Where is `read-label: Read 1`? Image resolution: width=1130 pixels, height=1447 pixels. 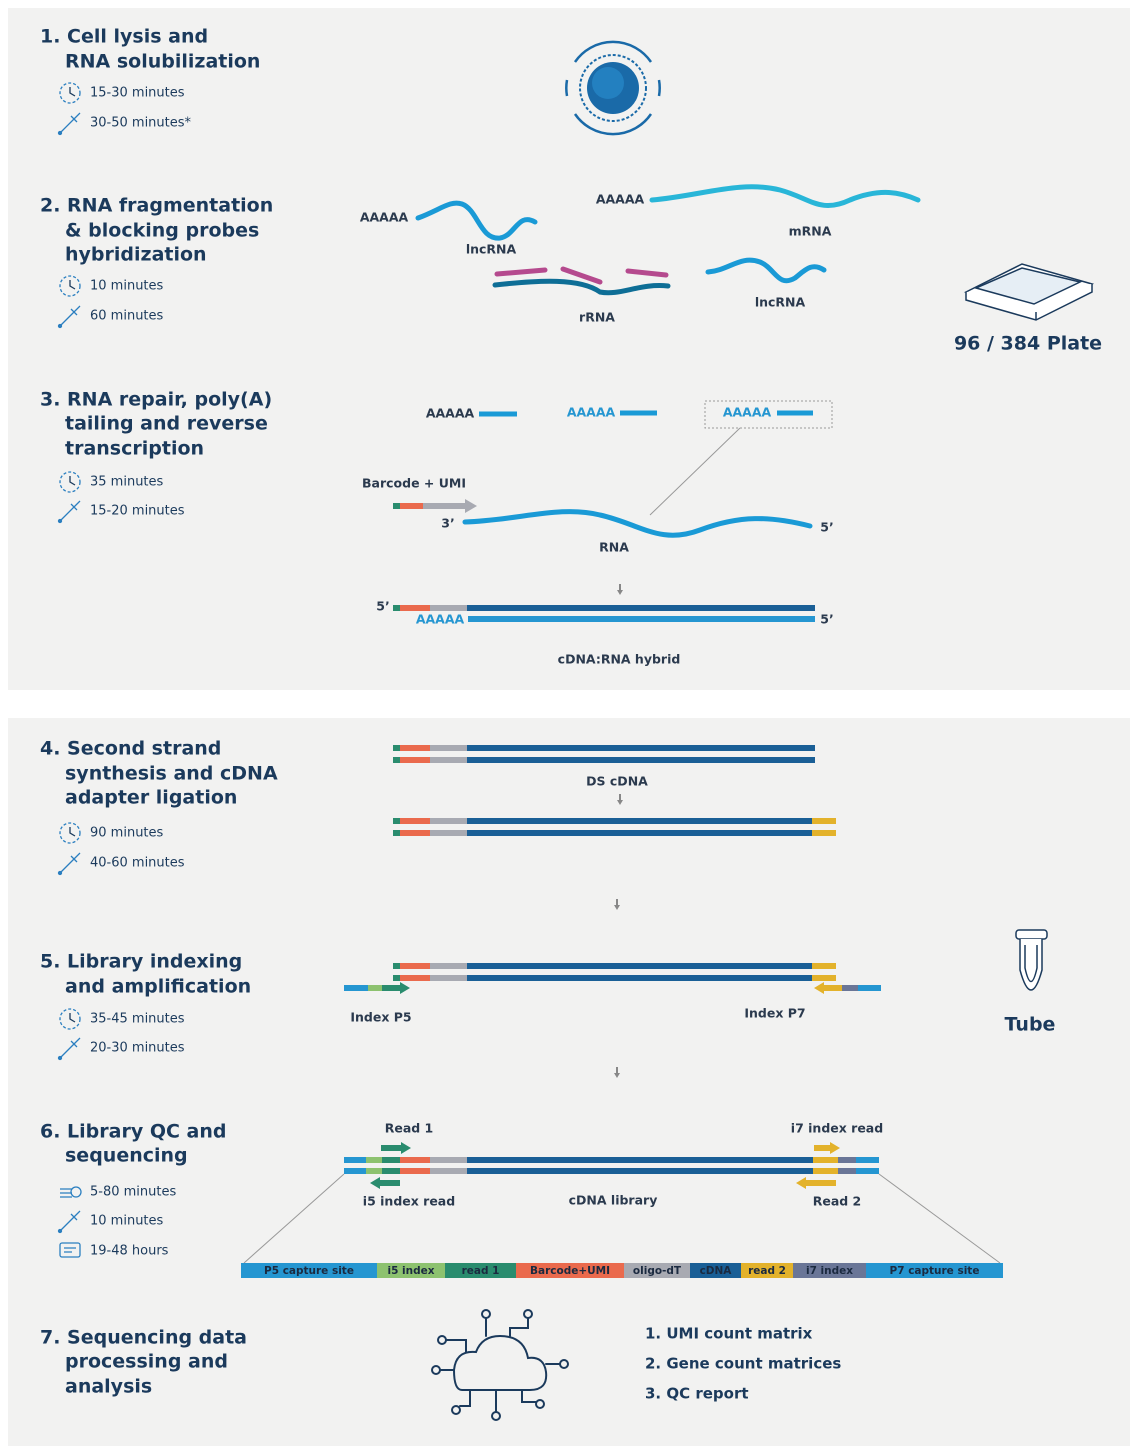
read-label: Read 1 is located at coordinates (409, 1128).